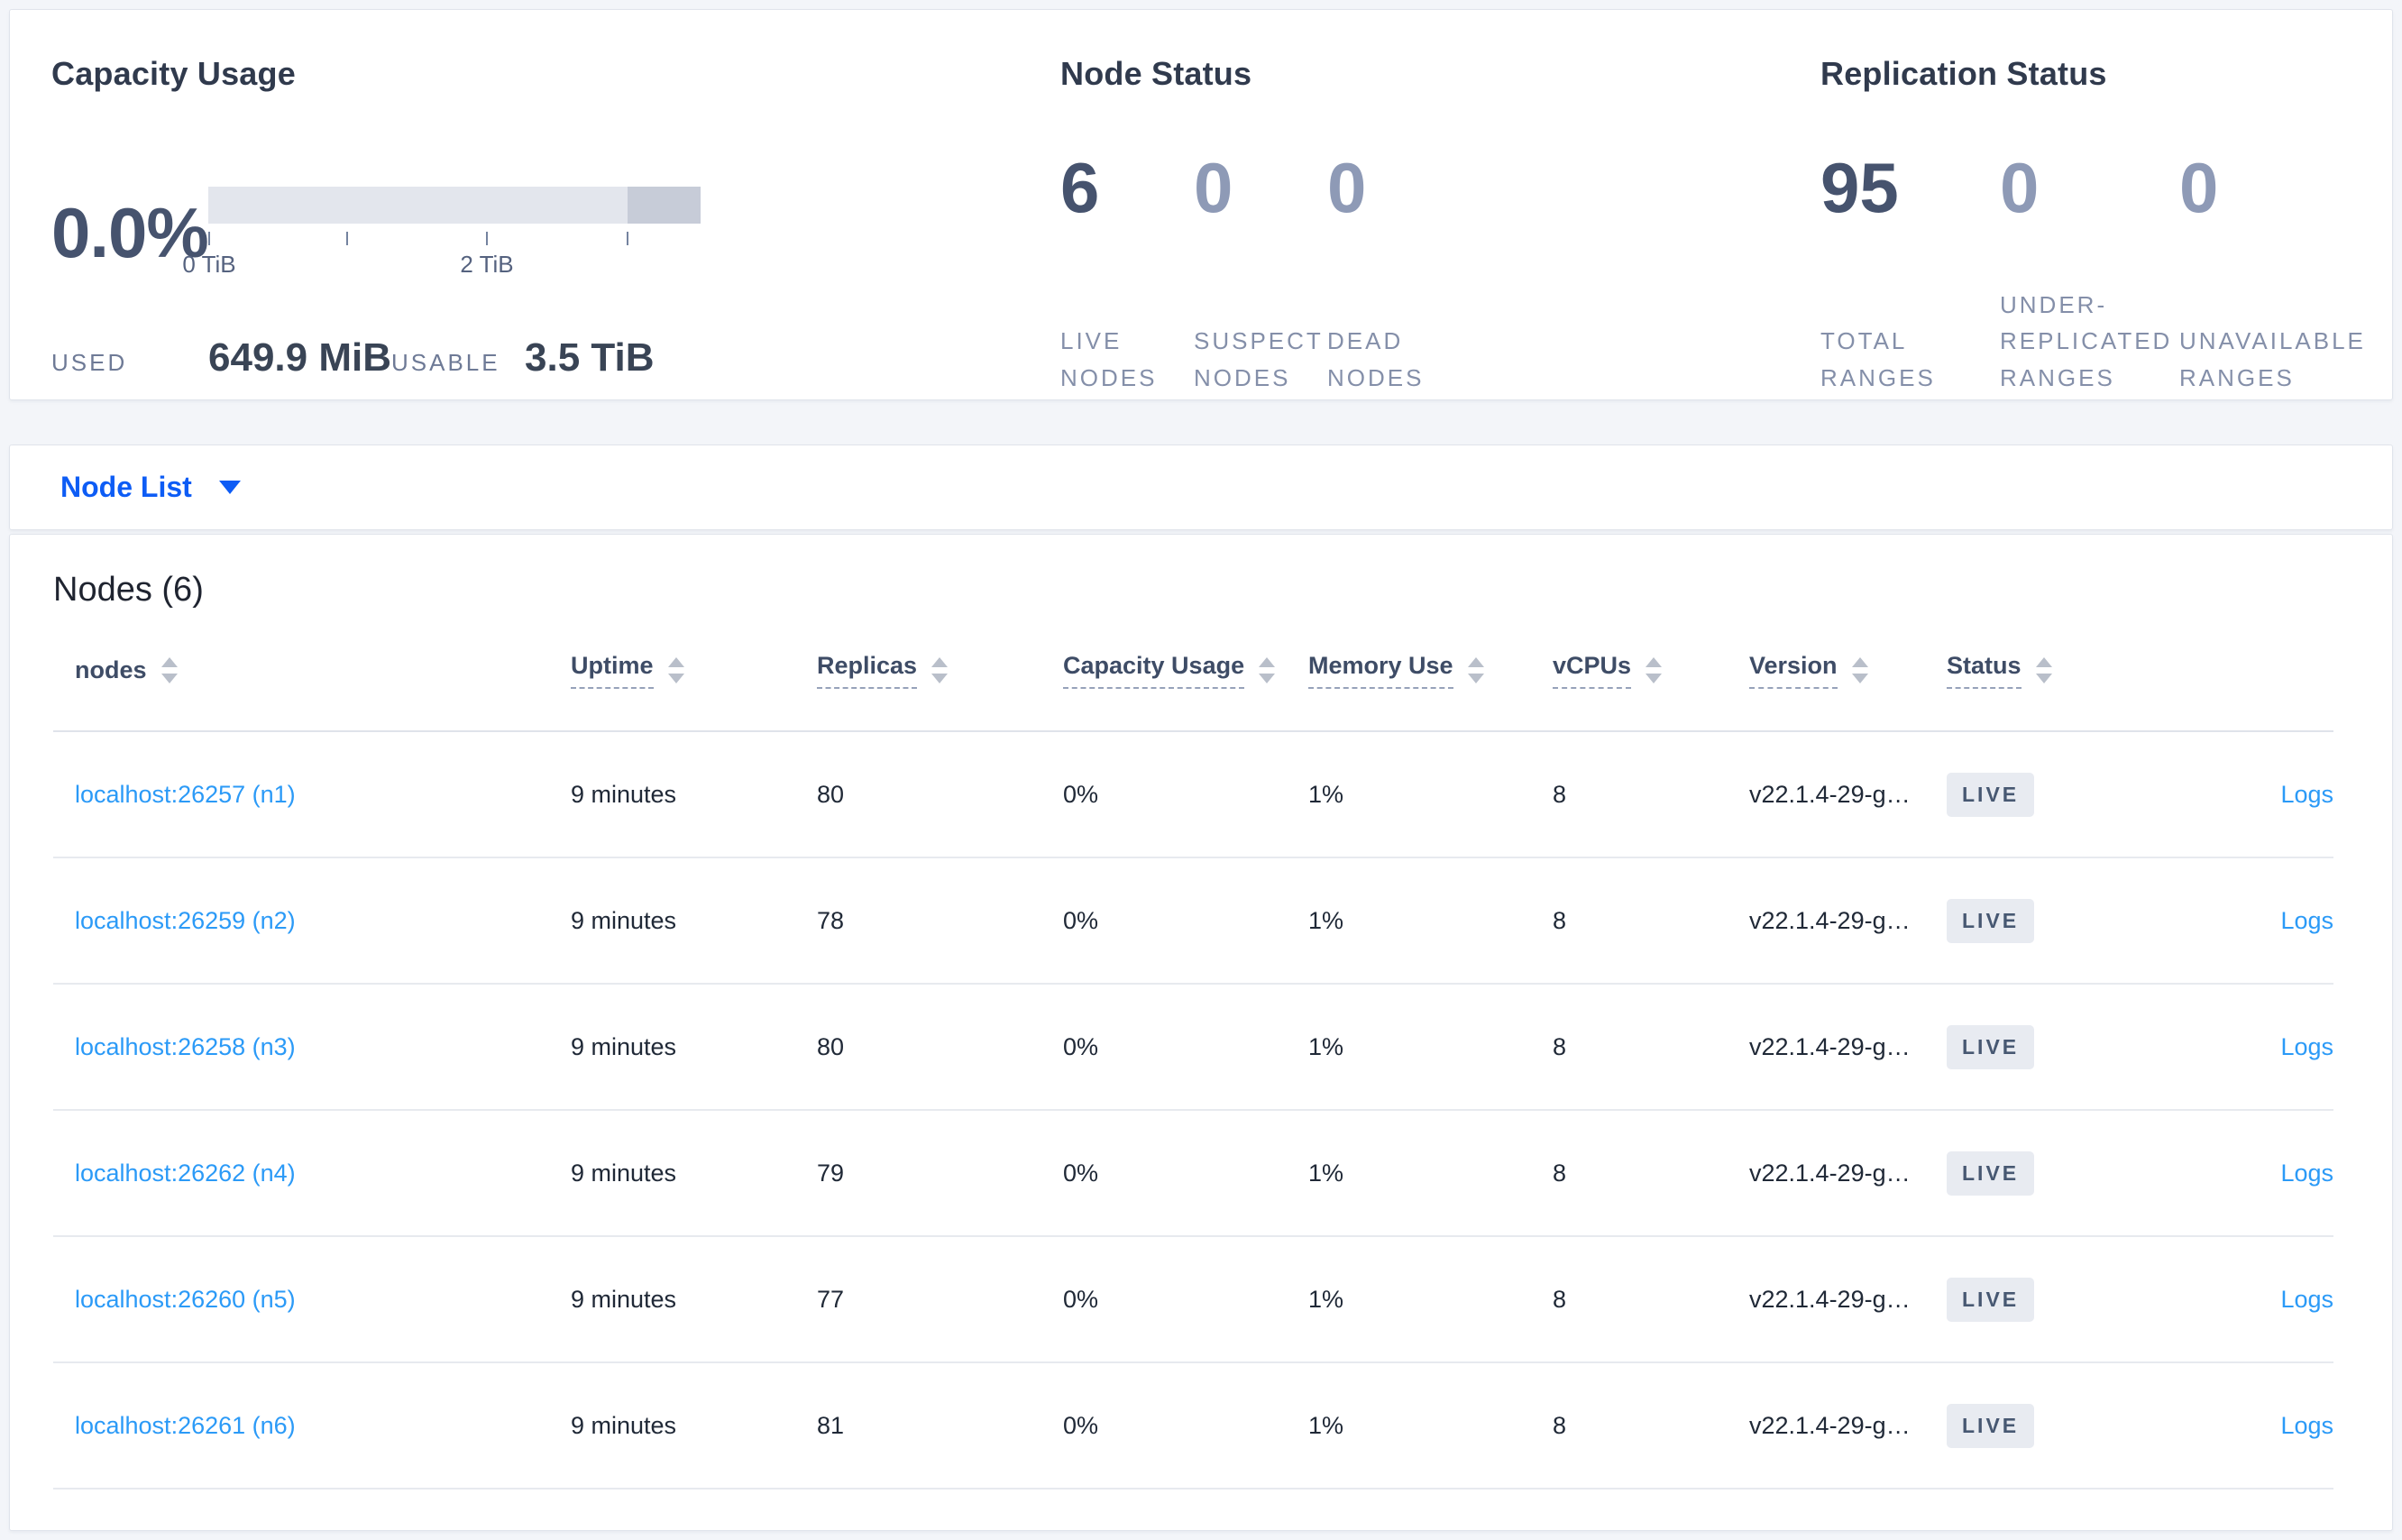 The width and height of the screenshot is (2402, 1540). What do you see at coordinates (454, 206) in the screenshot?
I see `capacity-bar` at bounding box center [454, 206].